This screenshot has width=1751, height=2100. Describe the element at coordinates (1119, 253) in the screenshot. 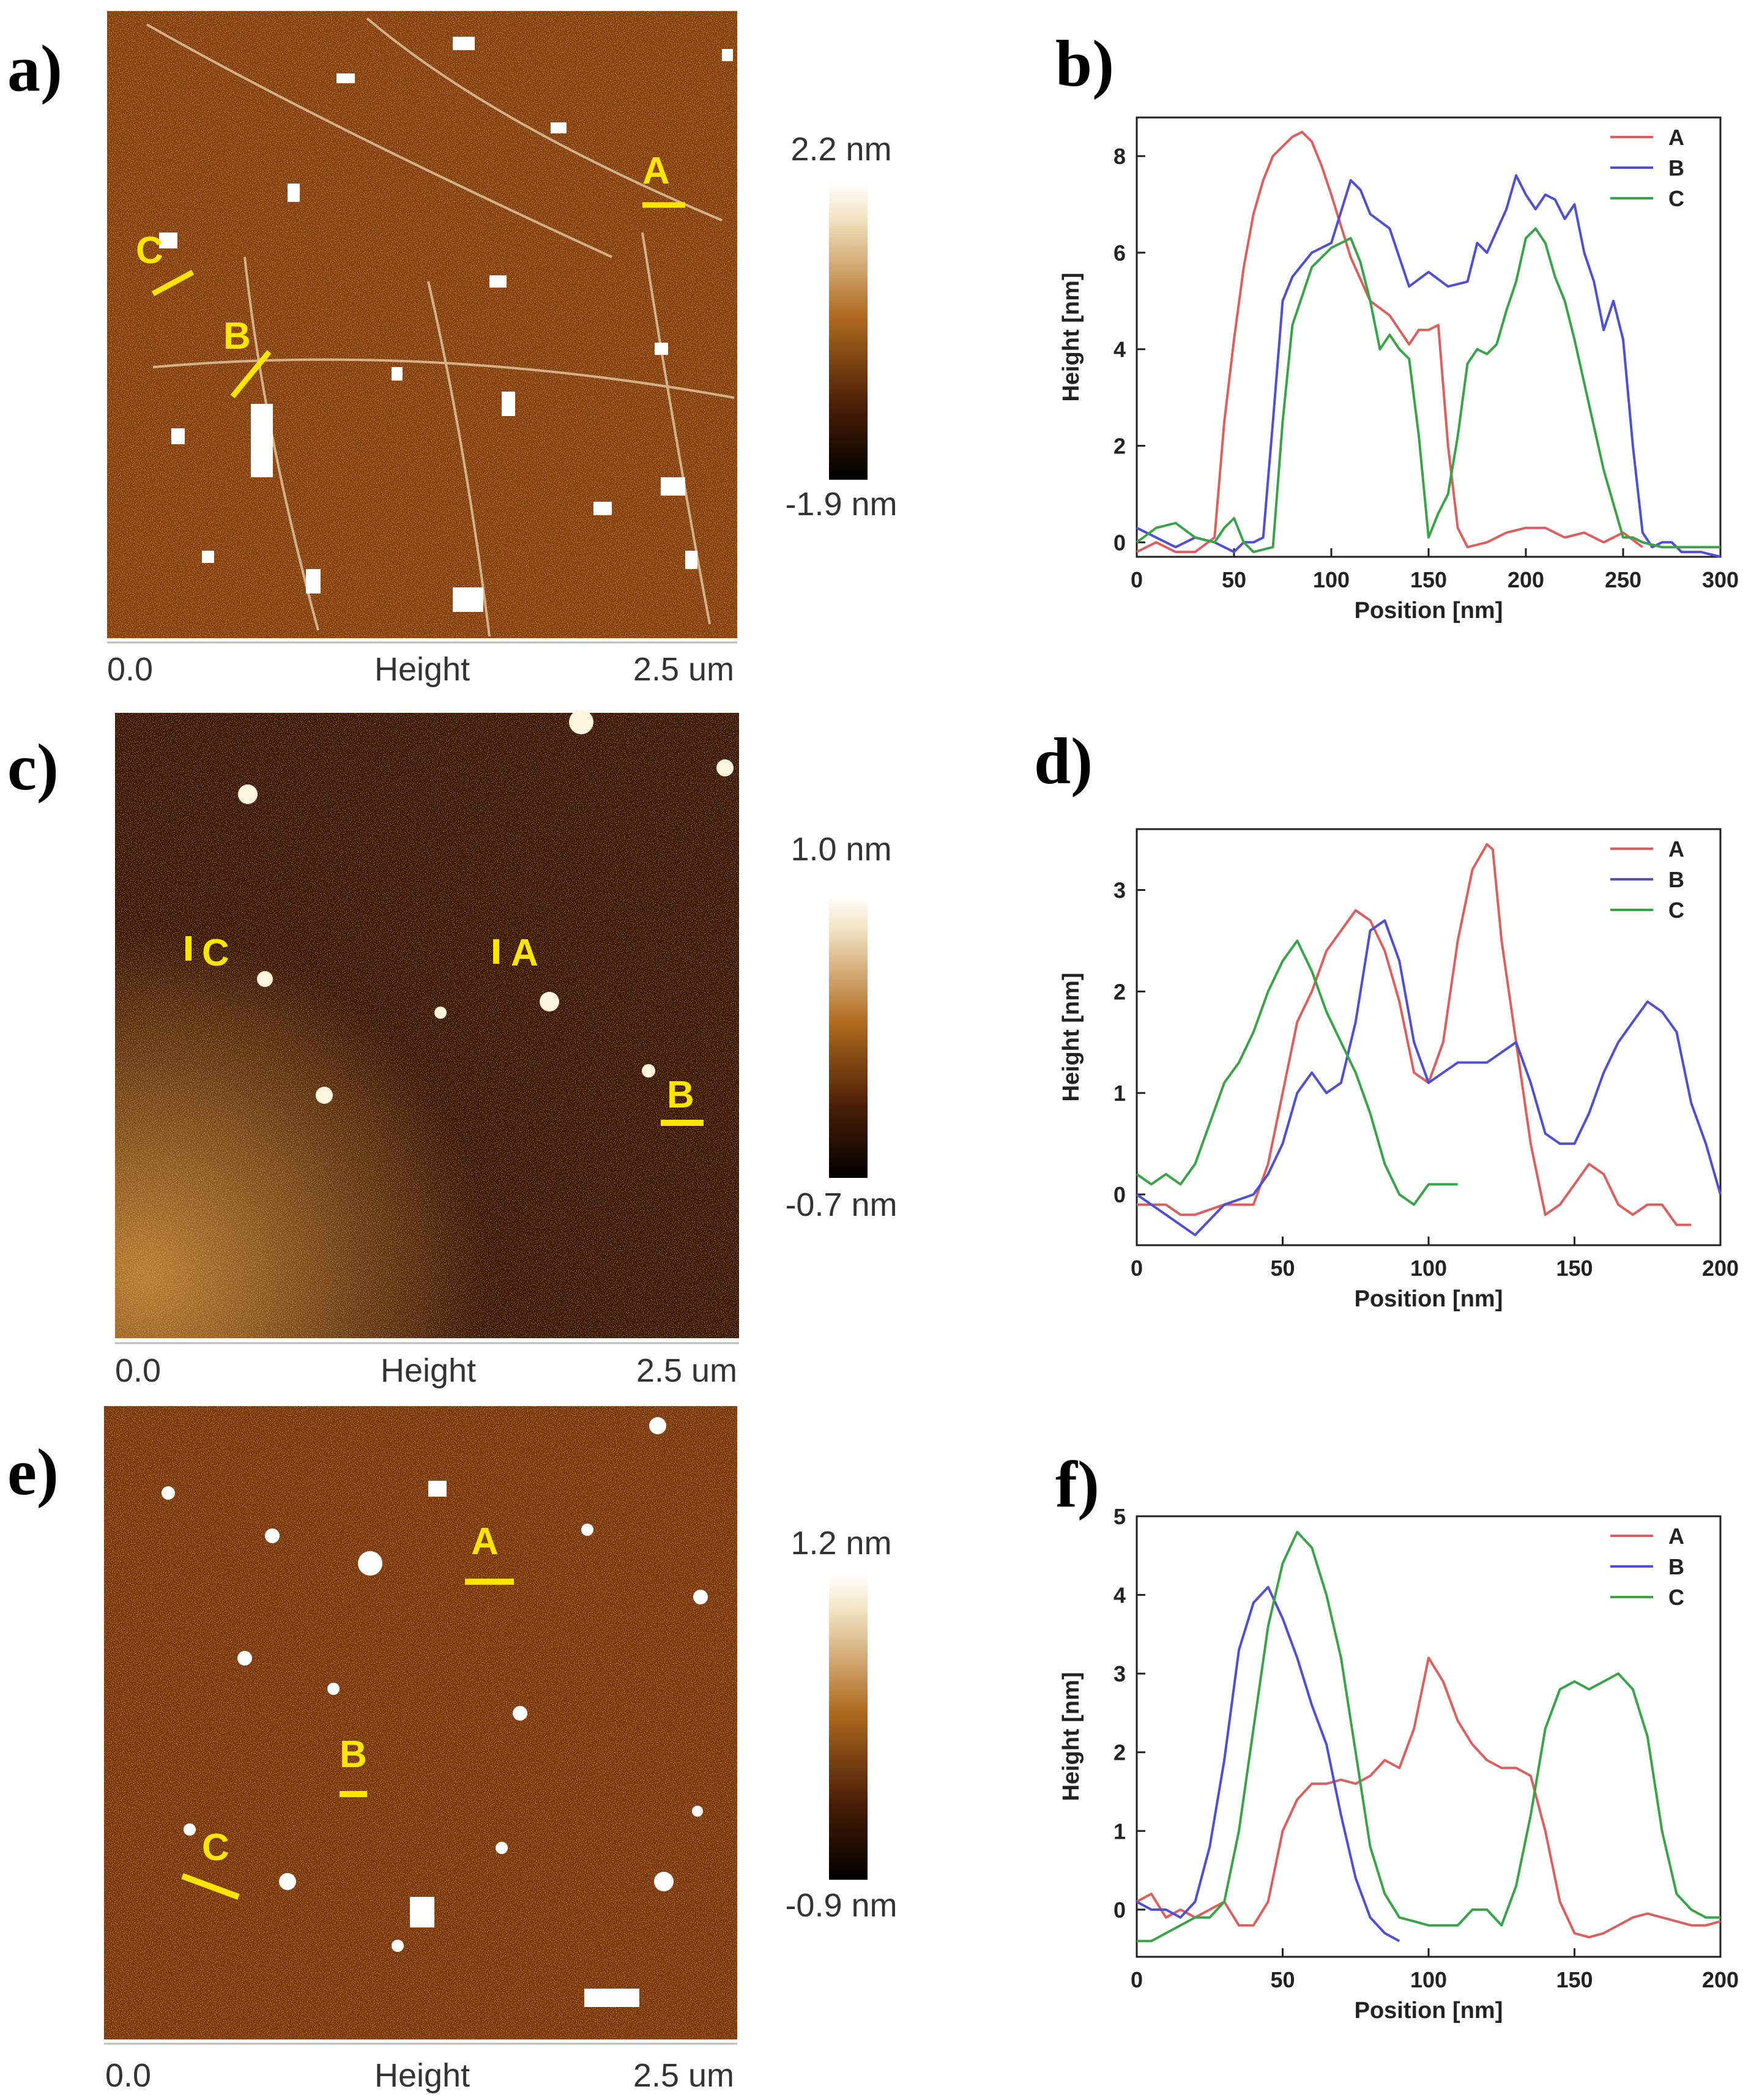

I see `y-tick-label: 6` at that location.